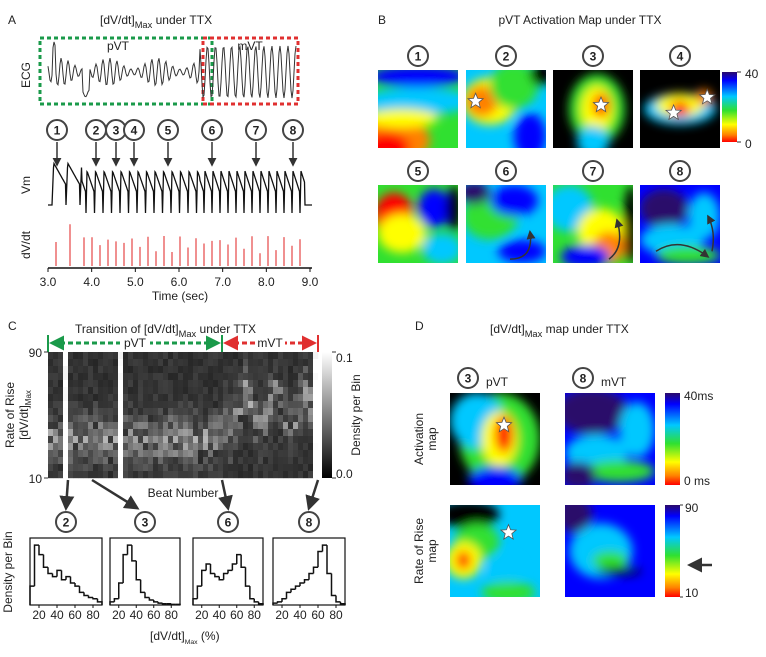 This screenshot has height=657, width=766. I want to click on column-label: mVT, so click(614, 382).